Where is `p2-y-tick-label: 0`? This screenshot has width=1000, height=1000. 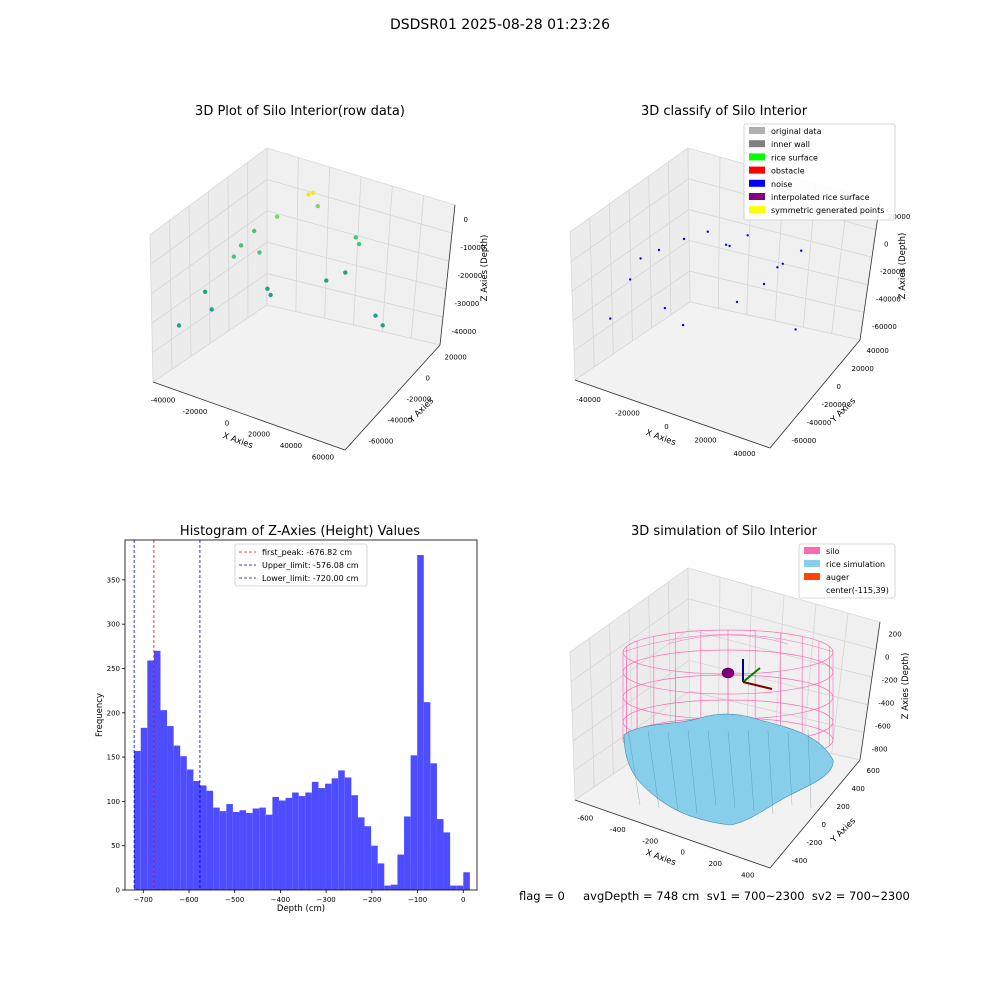 p2-y-tick-label: 0 is located at coordinates (839, 387).